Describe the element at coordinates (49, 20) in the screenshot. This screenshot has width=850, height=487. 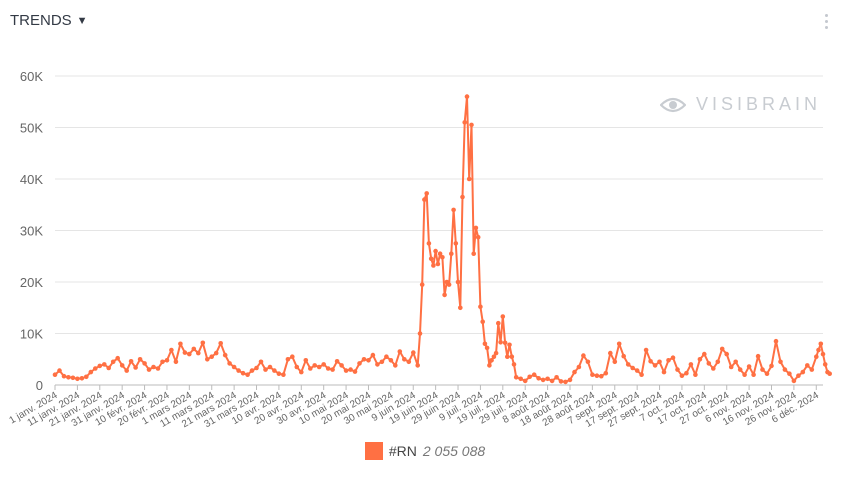
I see `trends-dropdown: TRENDS ▼` at that location.